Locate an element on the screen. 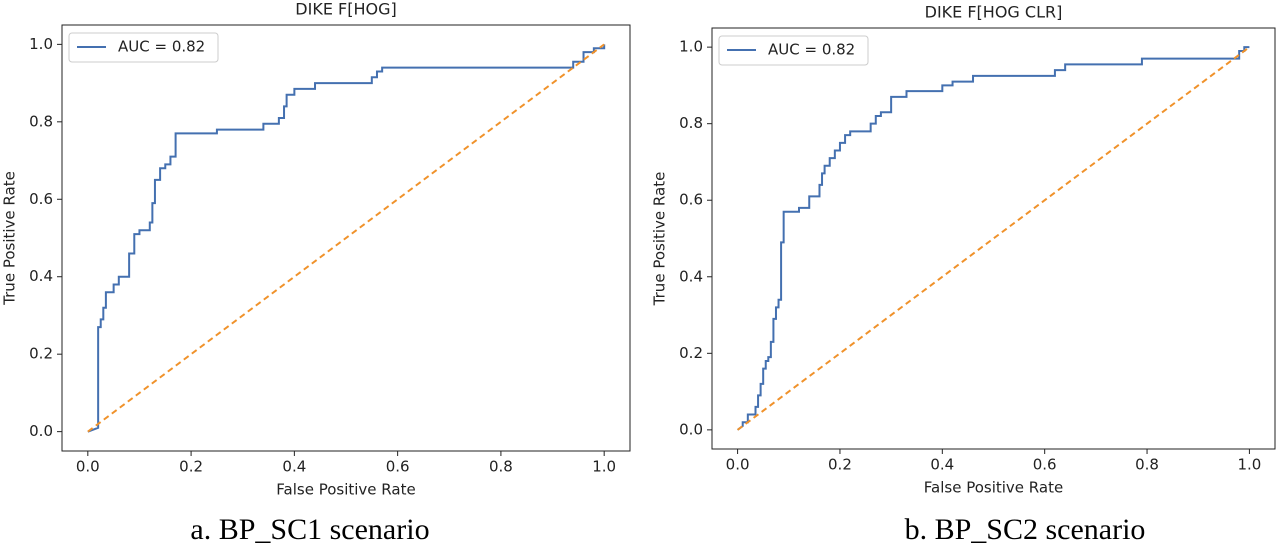 This screenshot has height=552, width=1280. chart-title: DIKE F[HOG] is located at coordinates (345, 9).